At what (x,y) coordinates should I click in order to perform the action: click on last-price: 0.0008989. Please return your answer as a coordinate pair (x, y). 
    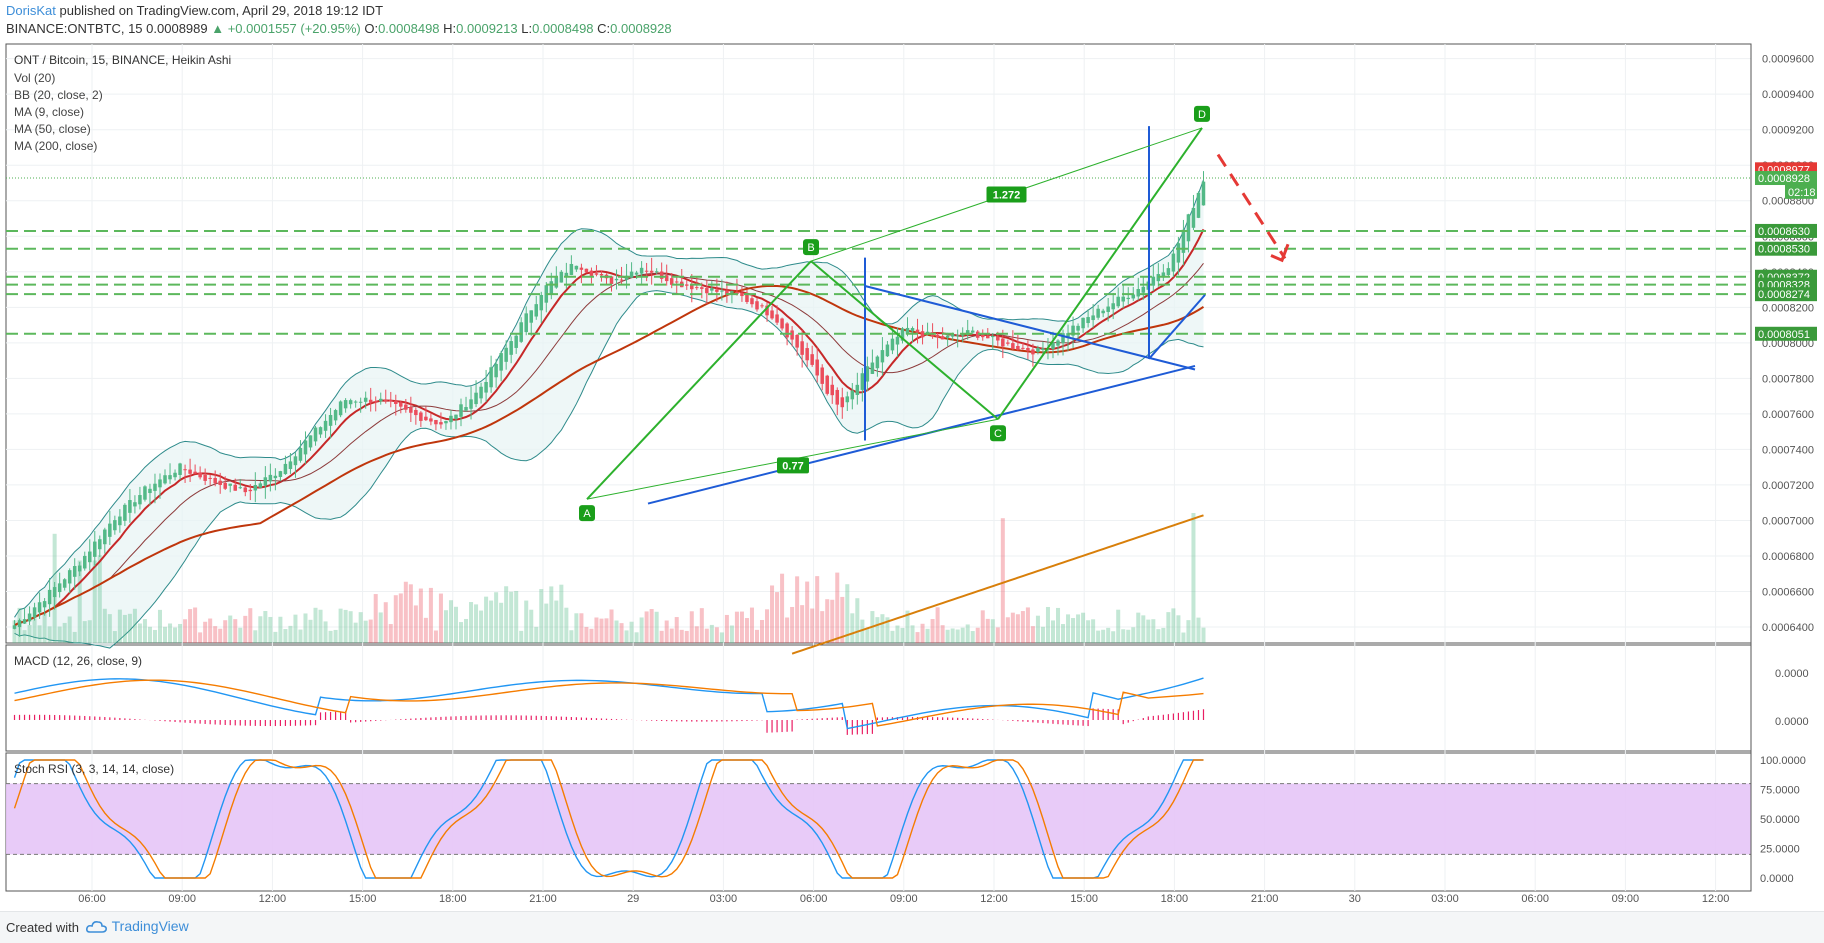
    Looking at the image, I should click on (177, 28).